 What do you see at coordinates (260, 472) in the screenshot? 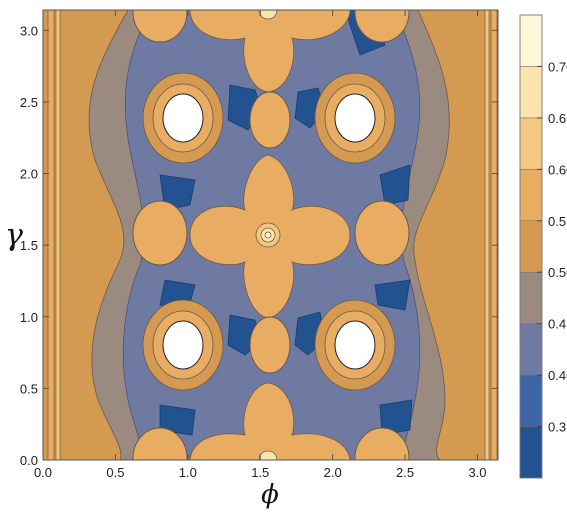
I see `x-tick-label: 1.5` at bounding box center [260, 472].